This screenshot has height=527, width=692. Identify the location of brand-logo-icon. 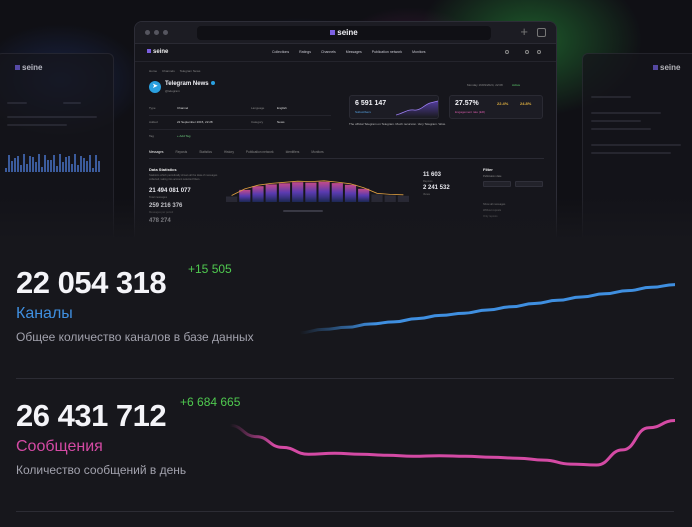
(333, 32).